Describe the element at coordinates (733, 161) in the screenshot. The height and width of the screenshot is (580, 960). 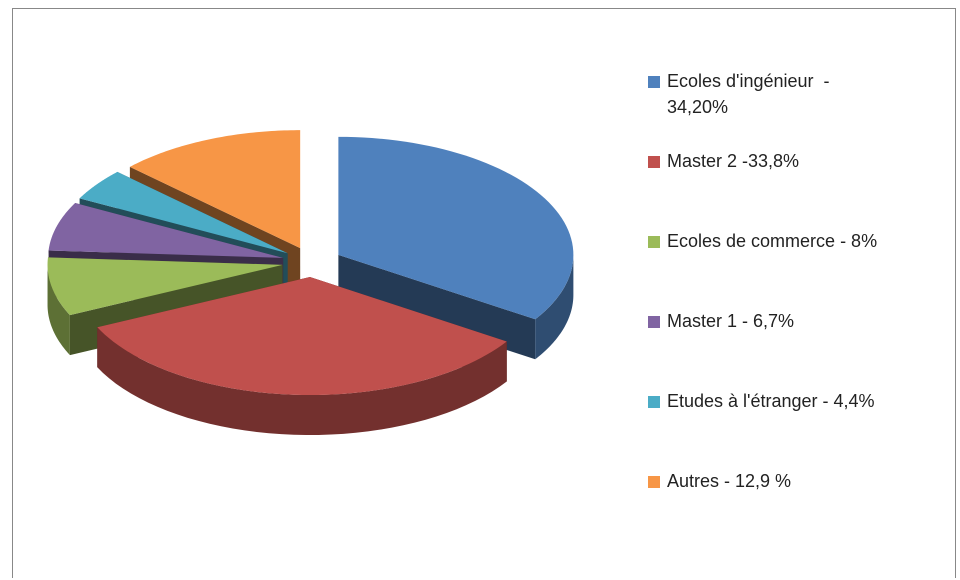
I see `legend-label: Master 2 -33,8%` at that location.